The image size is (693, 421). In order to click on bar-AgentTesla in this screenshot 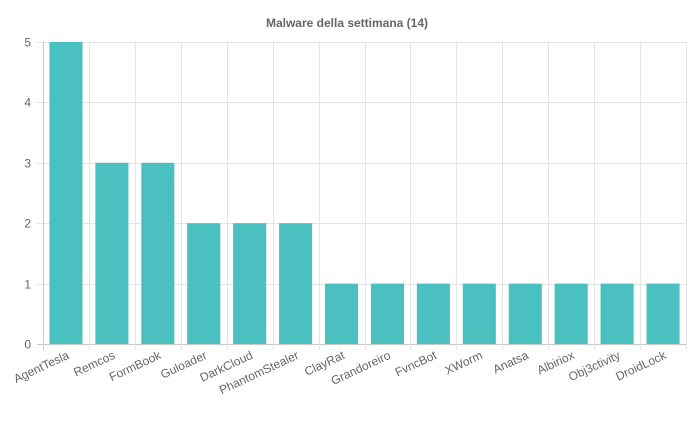, I will do `click(66, 193)`.